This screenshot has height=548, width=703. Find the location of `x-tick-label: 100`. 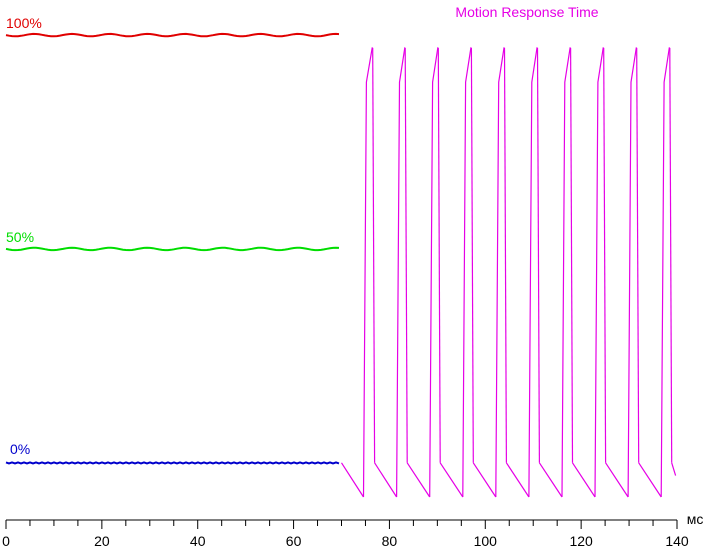

x-tick-label: 100 is located at coordinates (486, 540).